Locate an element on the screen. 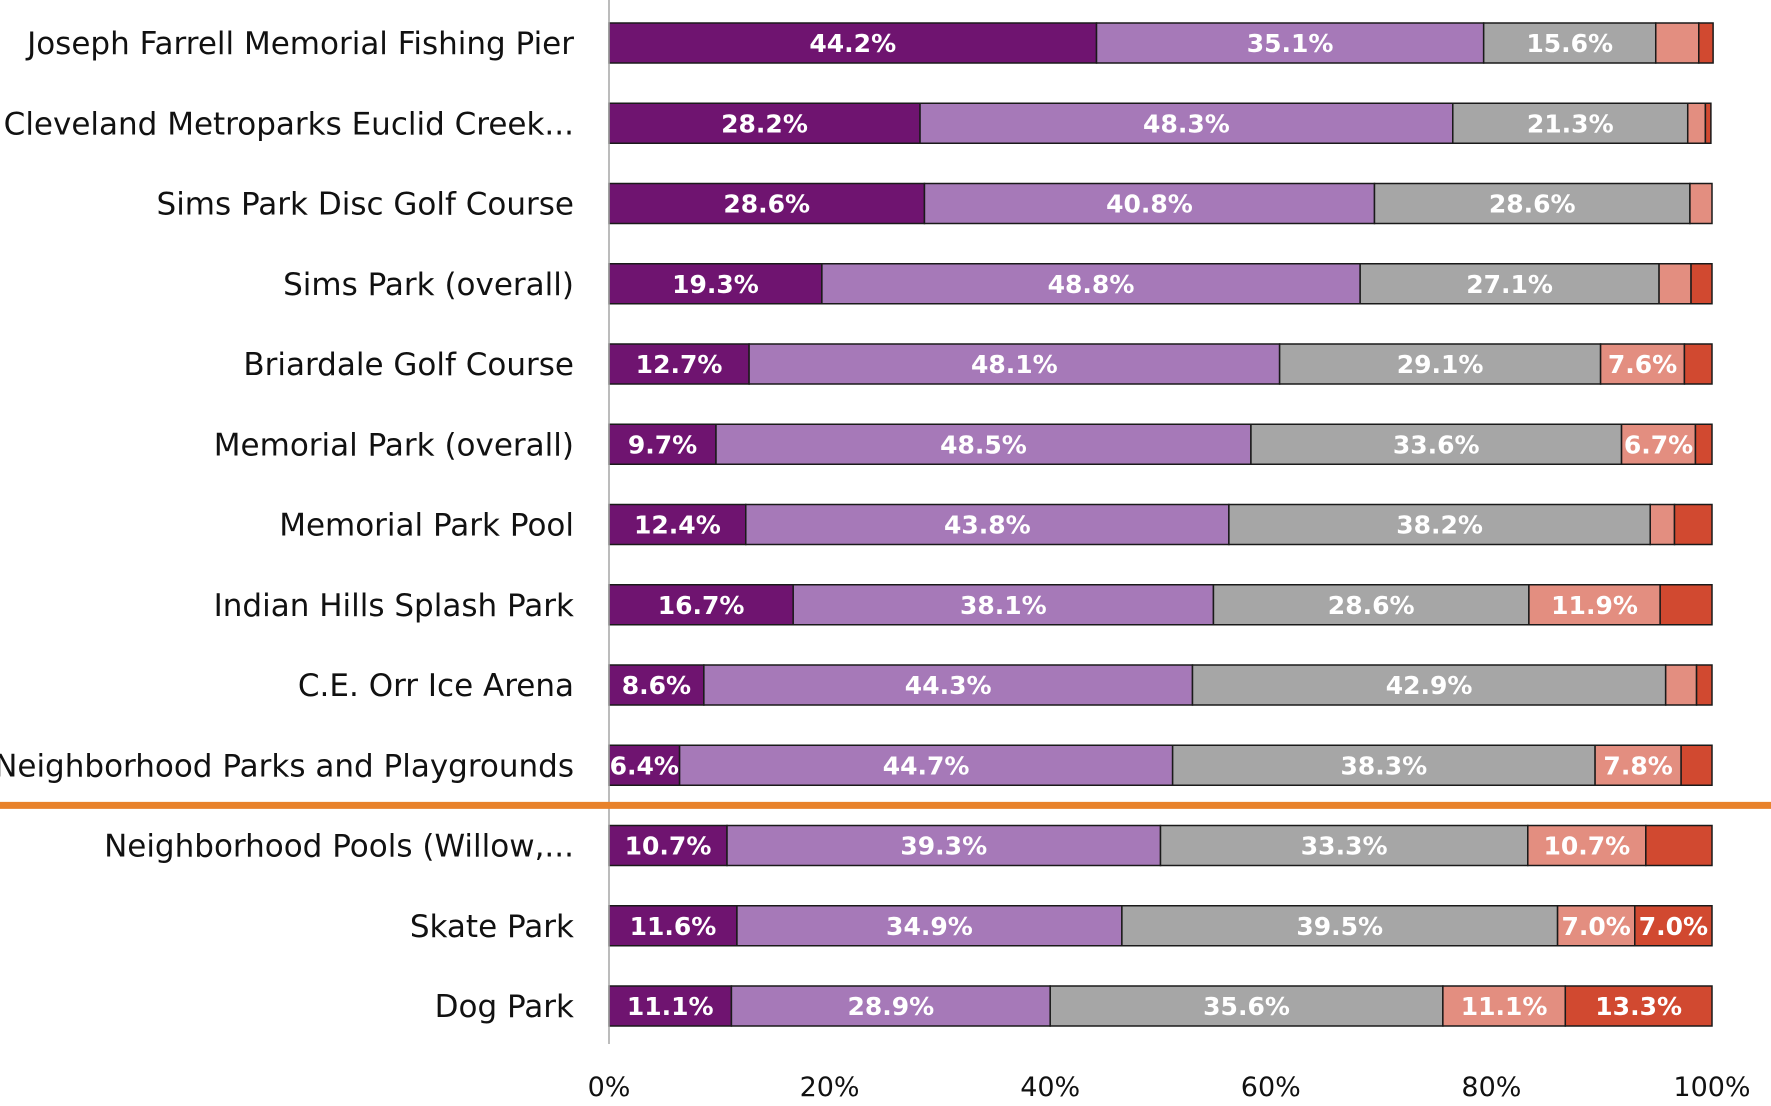 The height and width of the screenshot is (1106, 1771). data-label: 33.3% is located at coordinates (1344, 846).